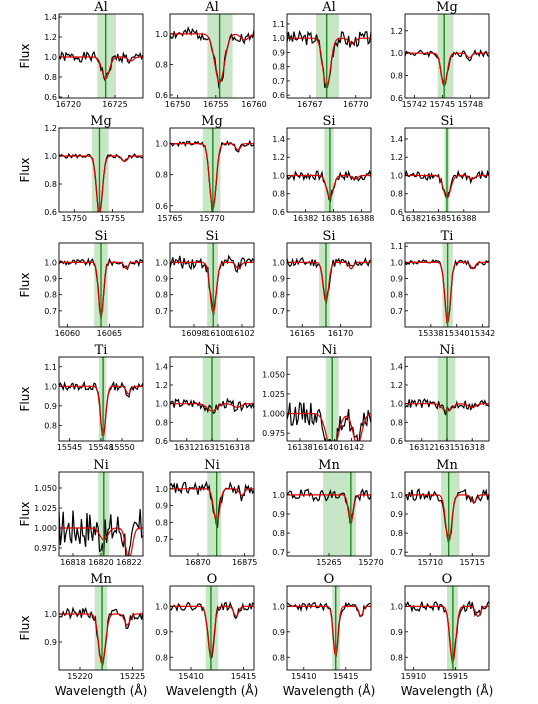  I want to click on x-tick-label: 15745, so click(442, 104).